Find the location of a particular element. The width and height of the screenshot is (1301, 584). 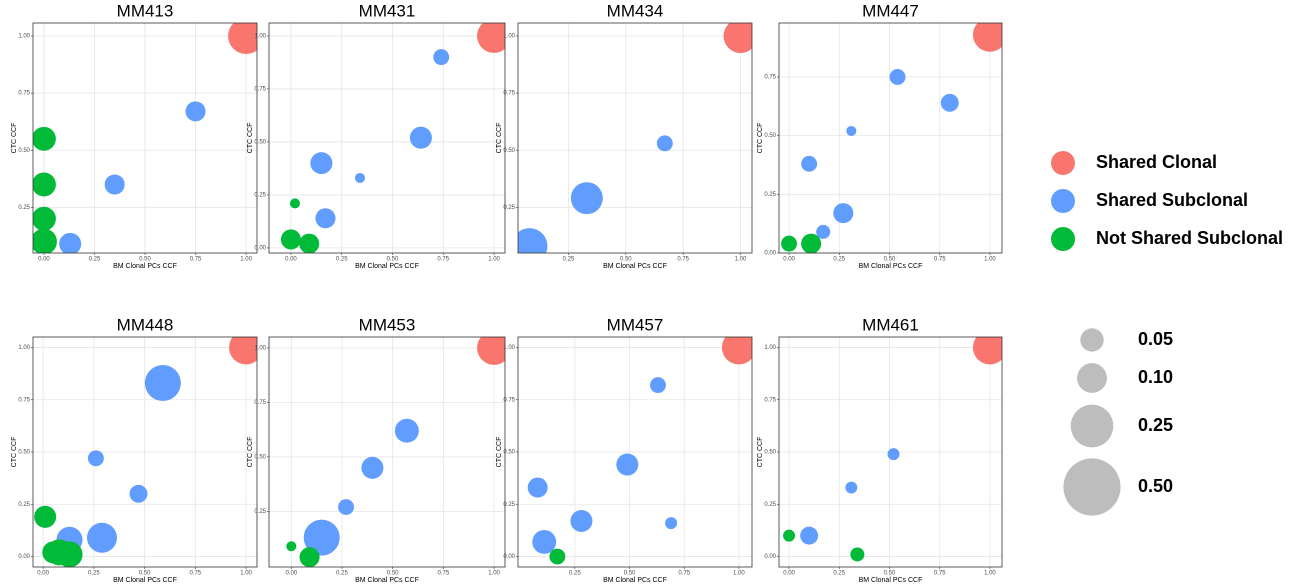

legend-label: Shared Clonal is located at coordinates (1156, 162).